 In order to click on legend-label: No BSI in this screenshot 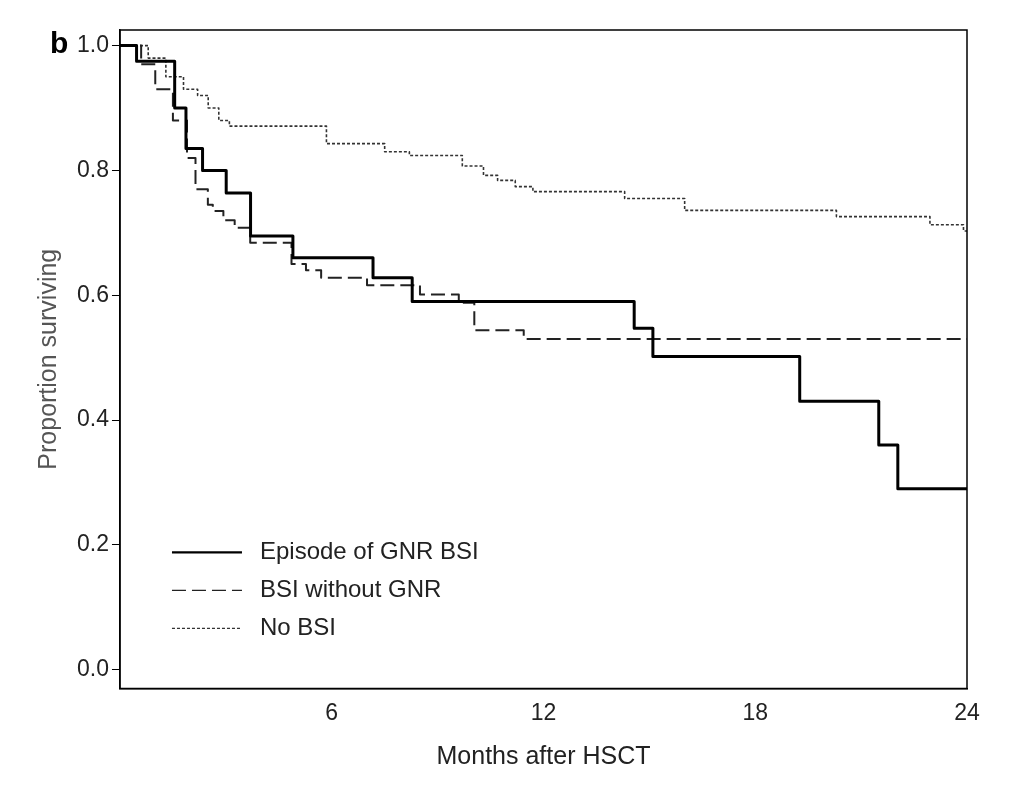, I will do `click(297, 627)`.